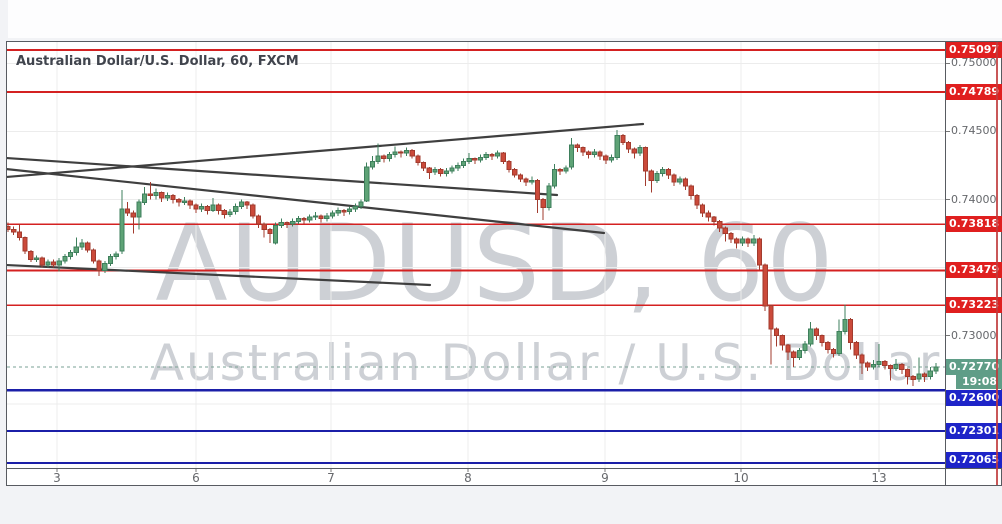 The image size is (1002, 524). Describe the element at coordinates (945, 263) in the screenshot. I see `price-scale-separator` at that location.